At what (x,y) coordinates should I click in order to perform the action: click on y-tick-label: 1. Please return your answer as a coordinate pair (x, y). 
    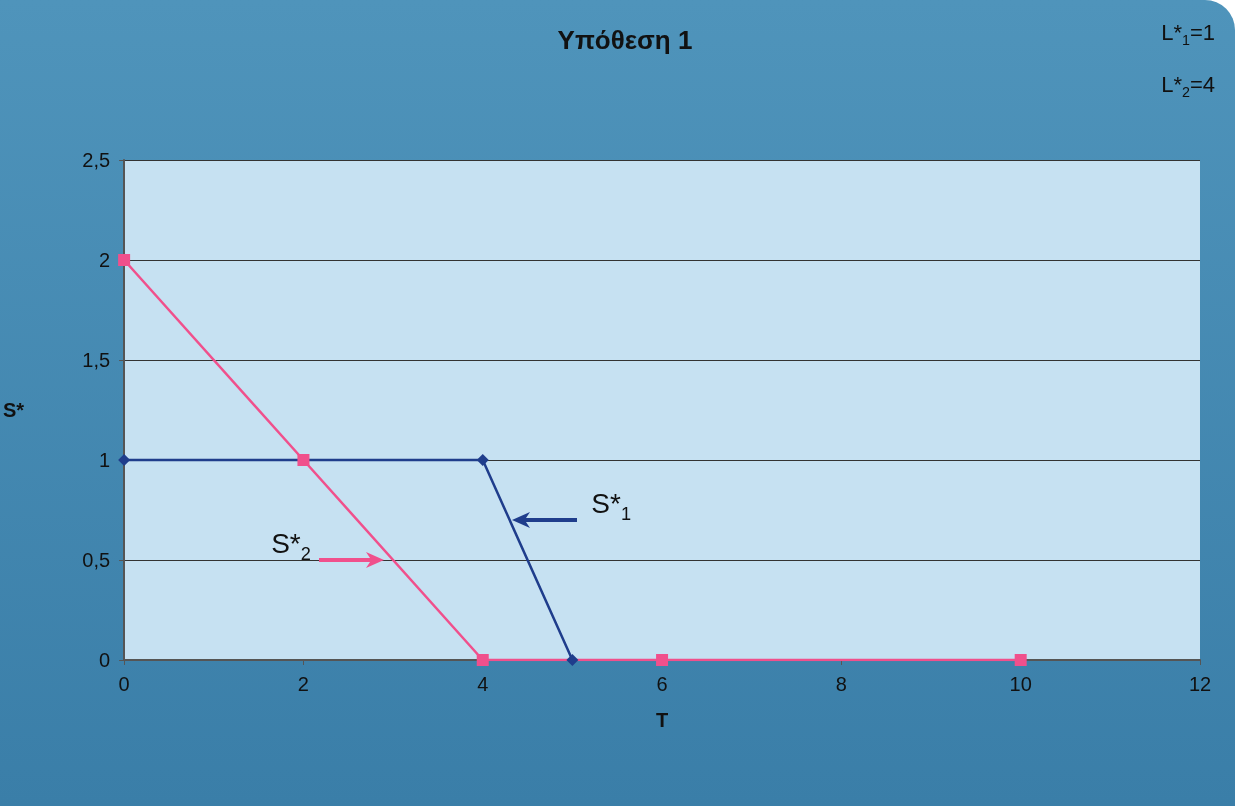
    Looking at the image, I should click on (105, 460).